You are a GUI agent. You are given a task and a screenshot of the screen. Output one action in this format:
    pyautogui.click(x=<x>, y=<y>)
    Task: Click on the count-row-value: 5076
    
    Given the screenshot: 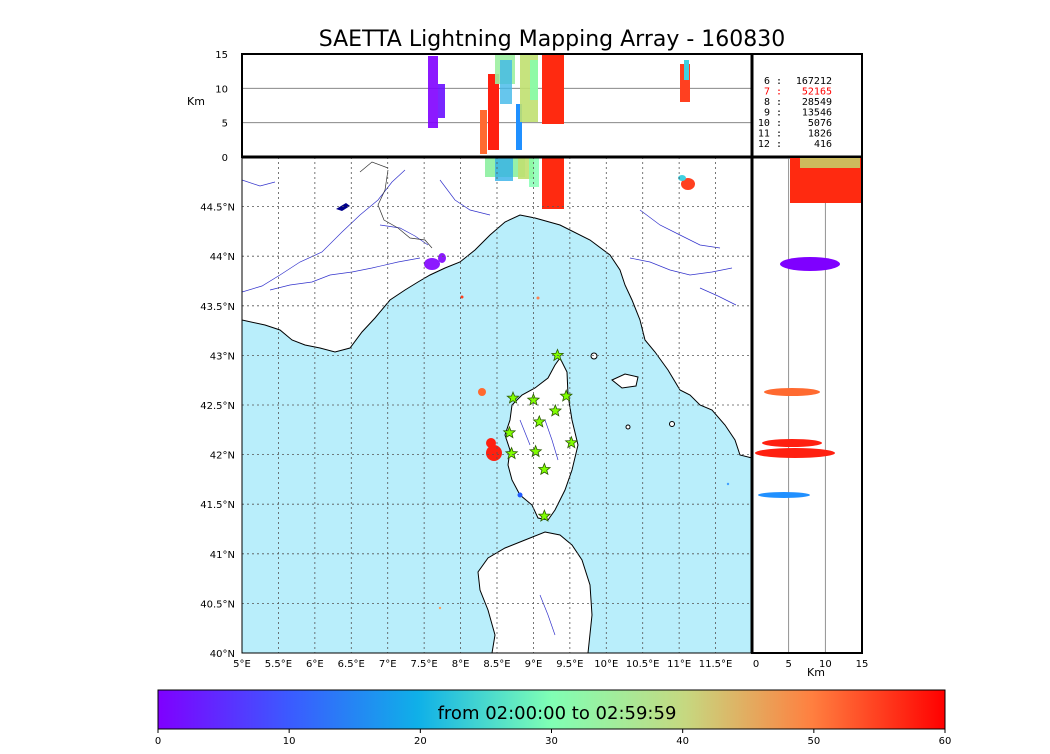 What is the action you would take?
    pyautogui.click(x=820, y=123)
    